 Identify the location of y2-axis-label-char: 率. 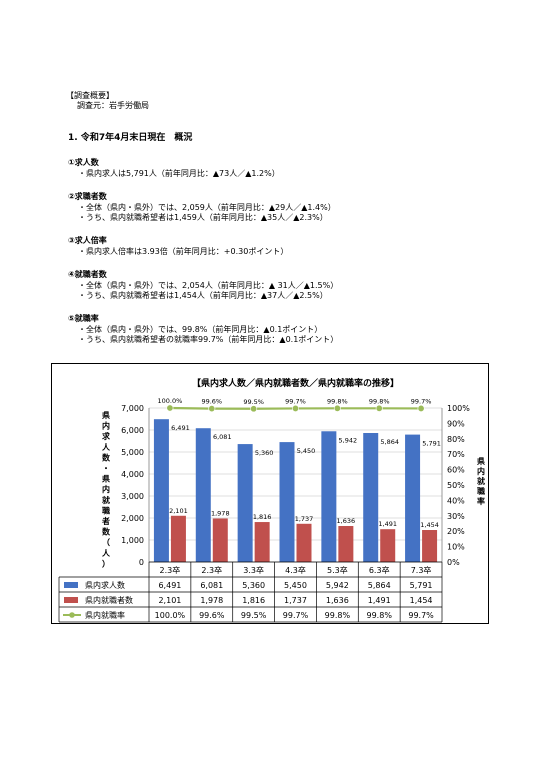
(481, 501).